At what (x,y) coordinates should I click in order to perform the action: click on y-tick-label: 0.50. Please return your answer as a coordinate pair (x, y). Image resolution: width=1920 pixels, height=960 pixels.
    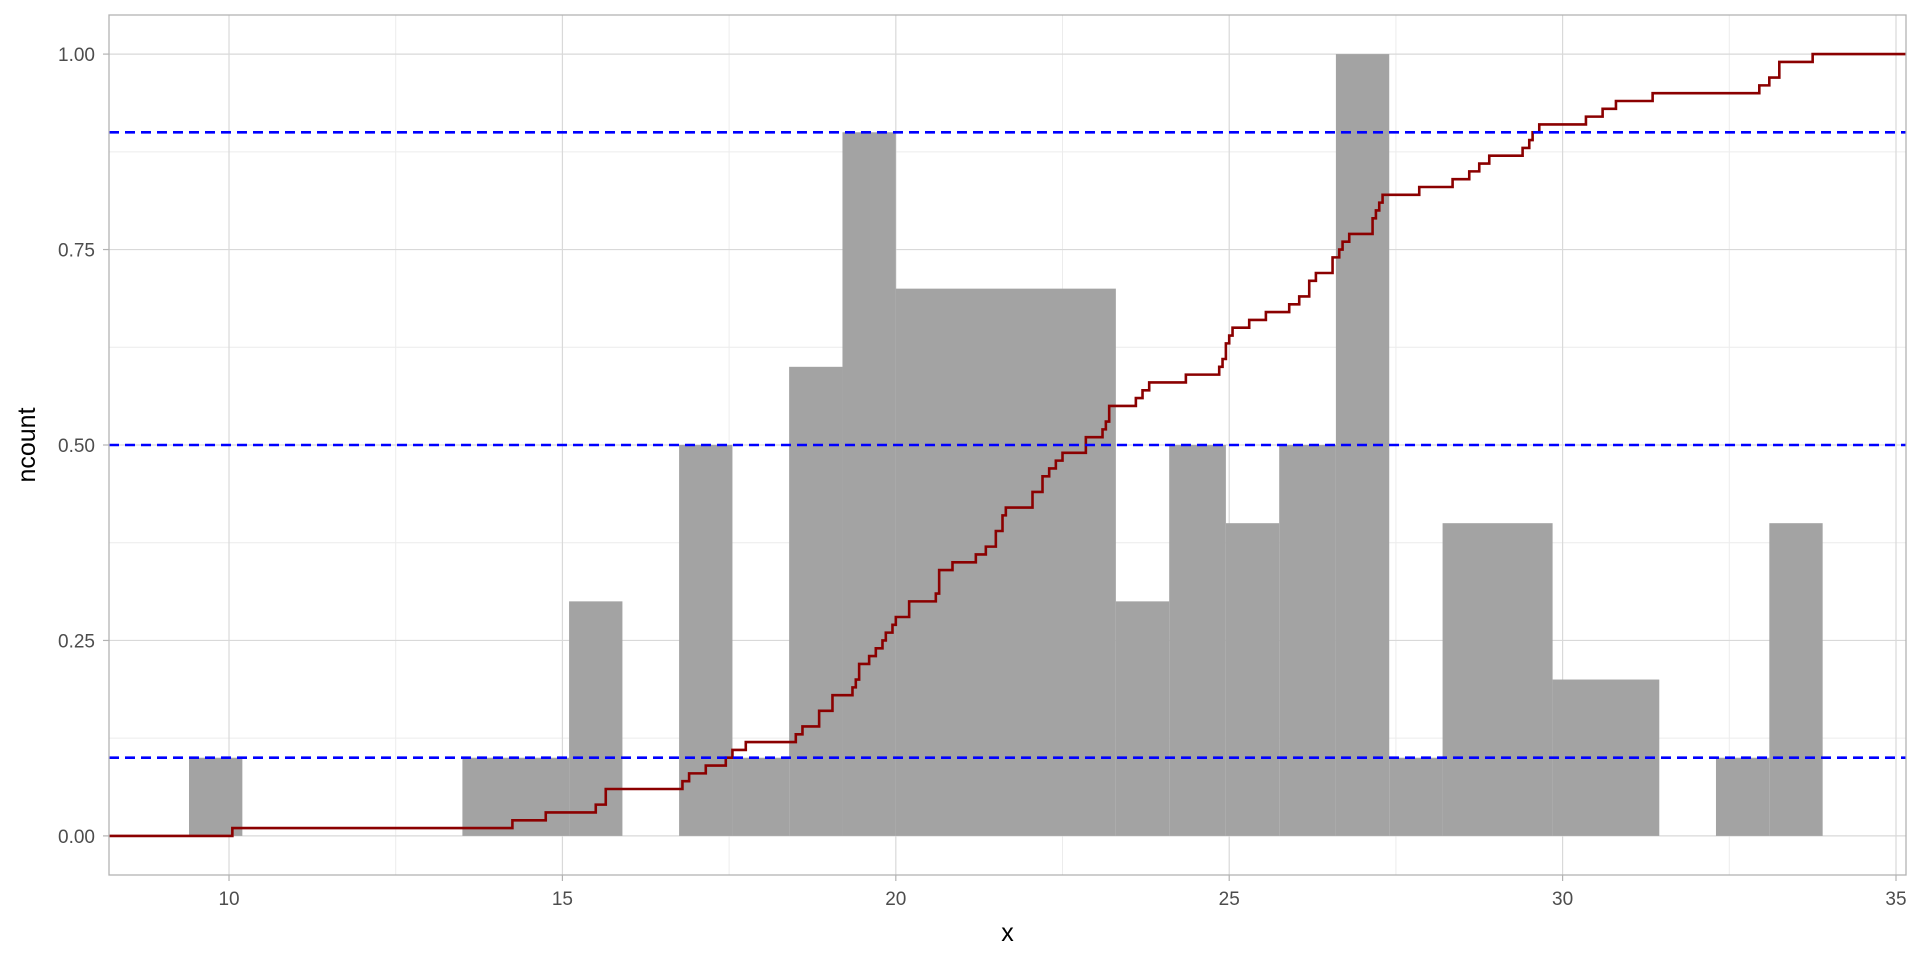
    Looking at the image, I should click on (76, 446).